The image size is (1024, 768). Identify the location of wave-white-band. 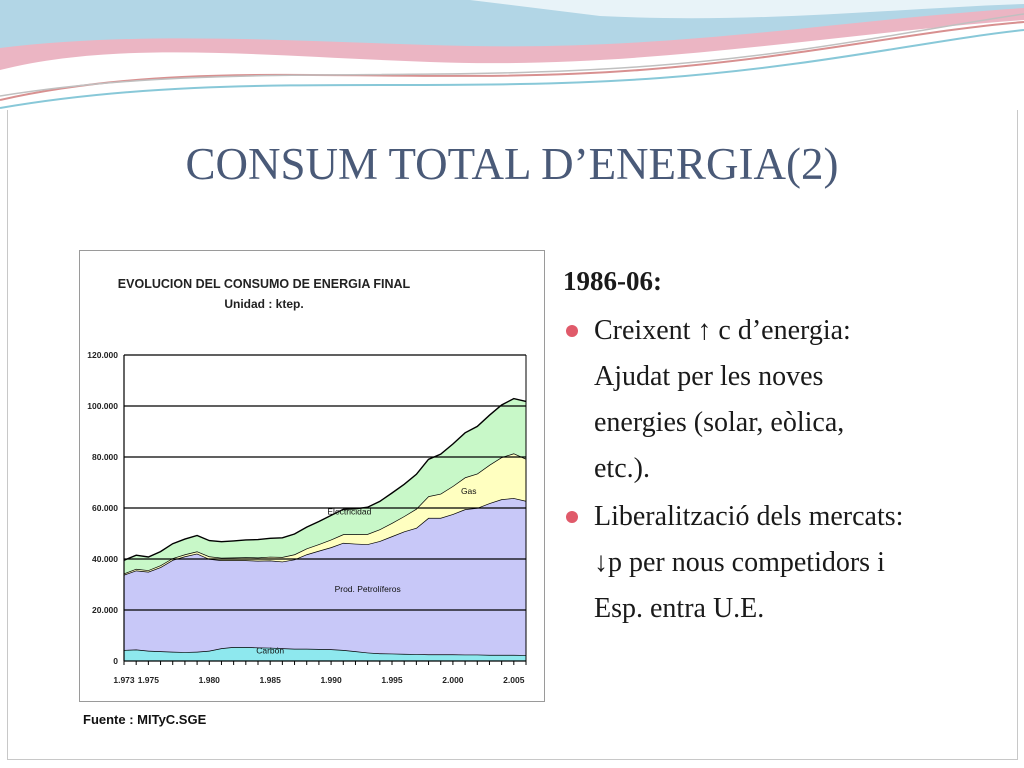
(747, 9).